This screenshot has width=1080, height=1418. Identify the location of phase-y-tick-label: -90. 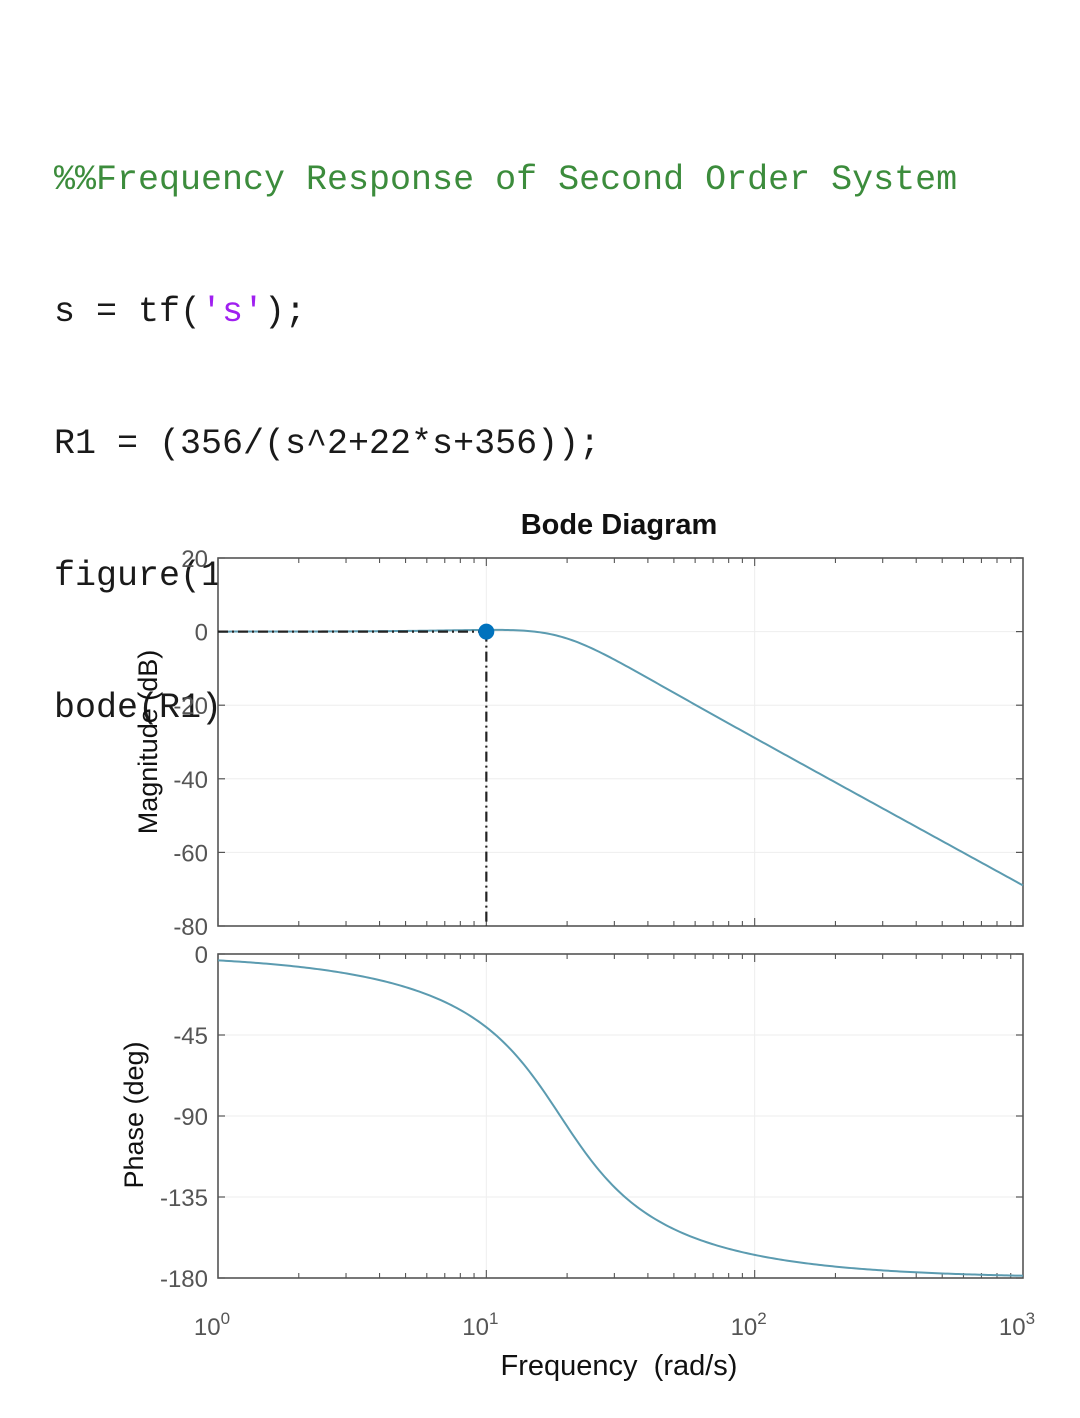
(190, 1117).